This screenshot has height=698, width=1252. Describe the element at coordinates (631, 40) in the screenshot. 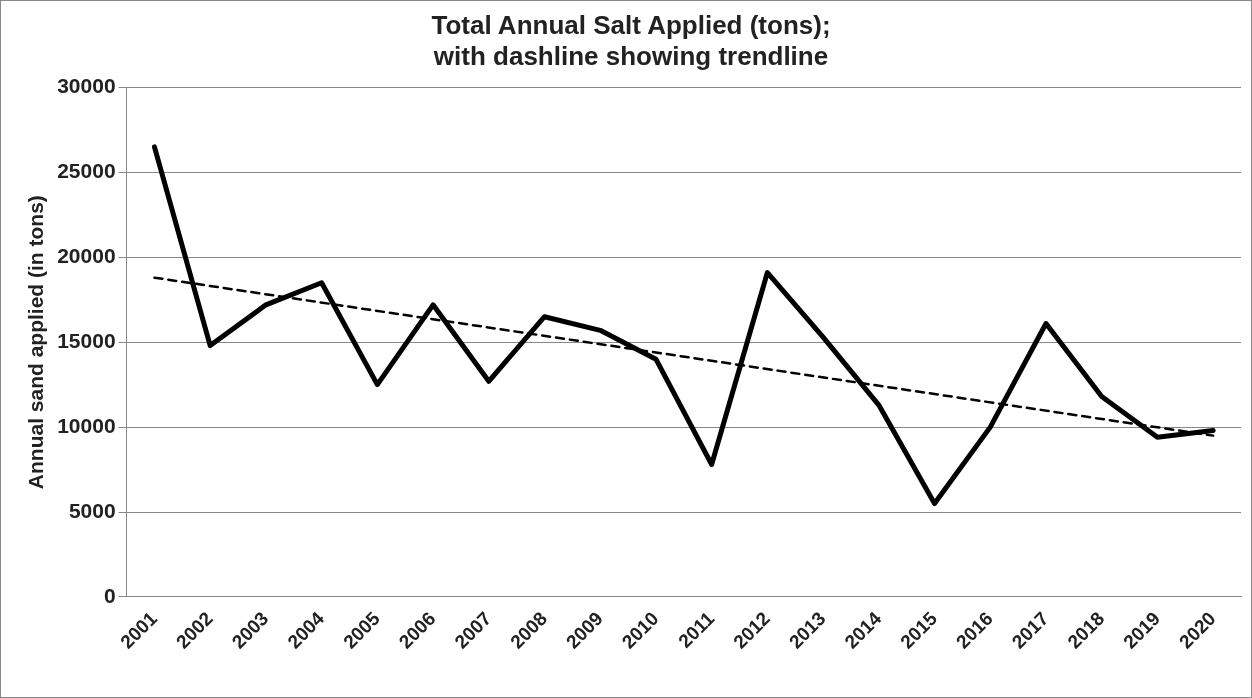

I see `chart-title: Total Annual Salt Applied (tons); with dashline showing trendline` at that location.